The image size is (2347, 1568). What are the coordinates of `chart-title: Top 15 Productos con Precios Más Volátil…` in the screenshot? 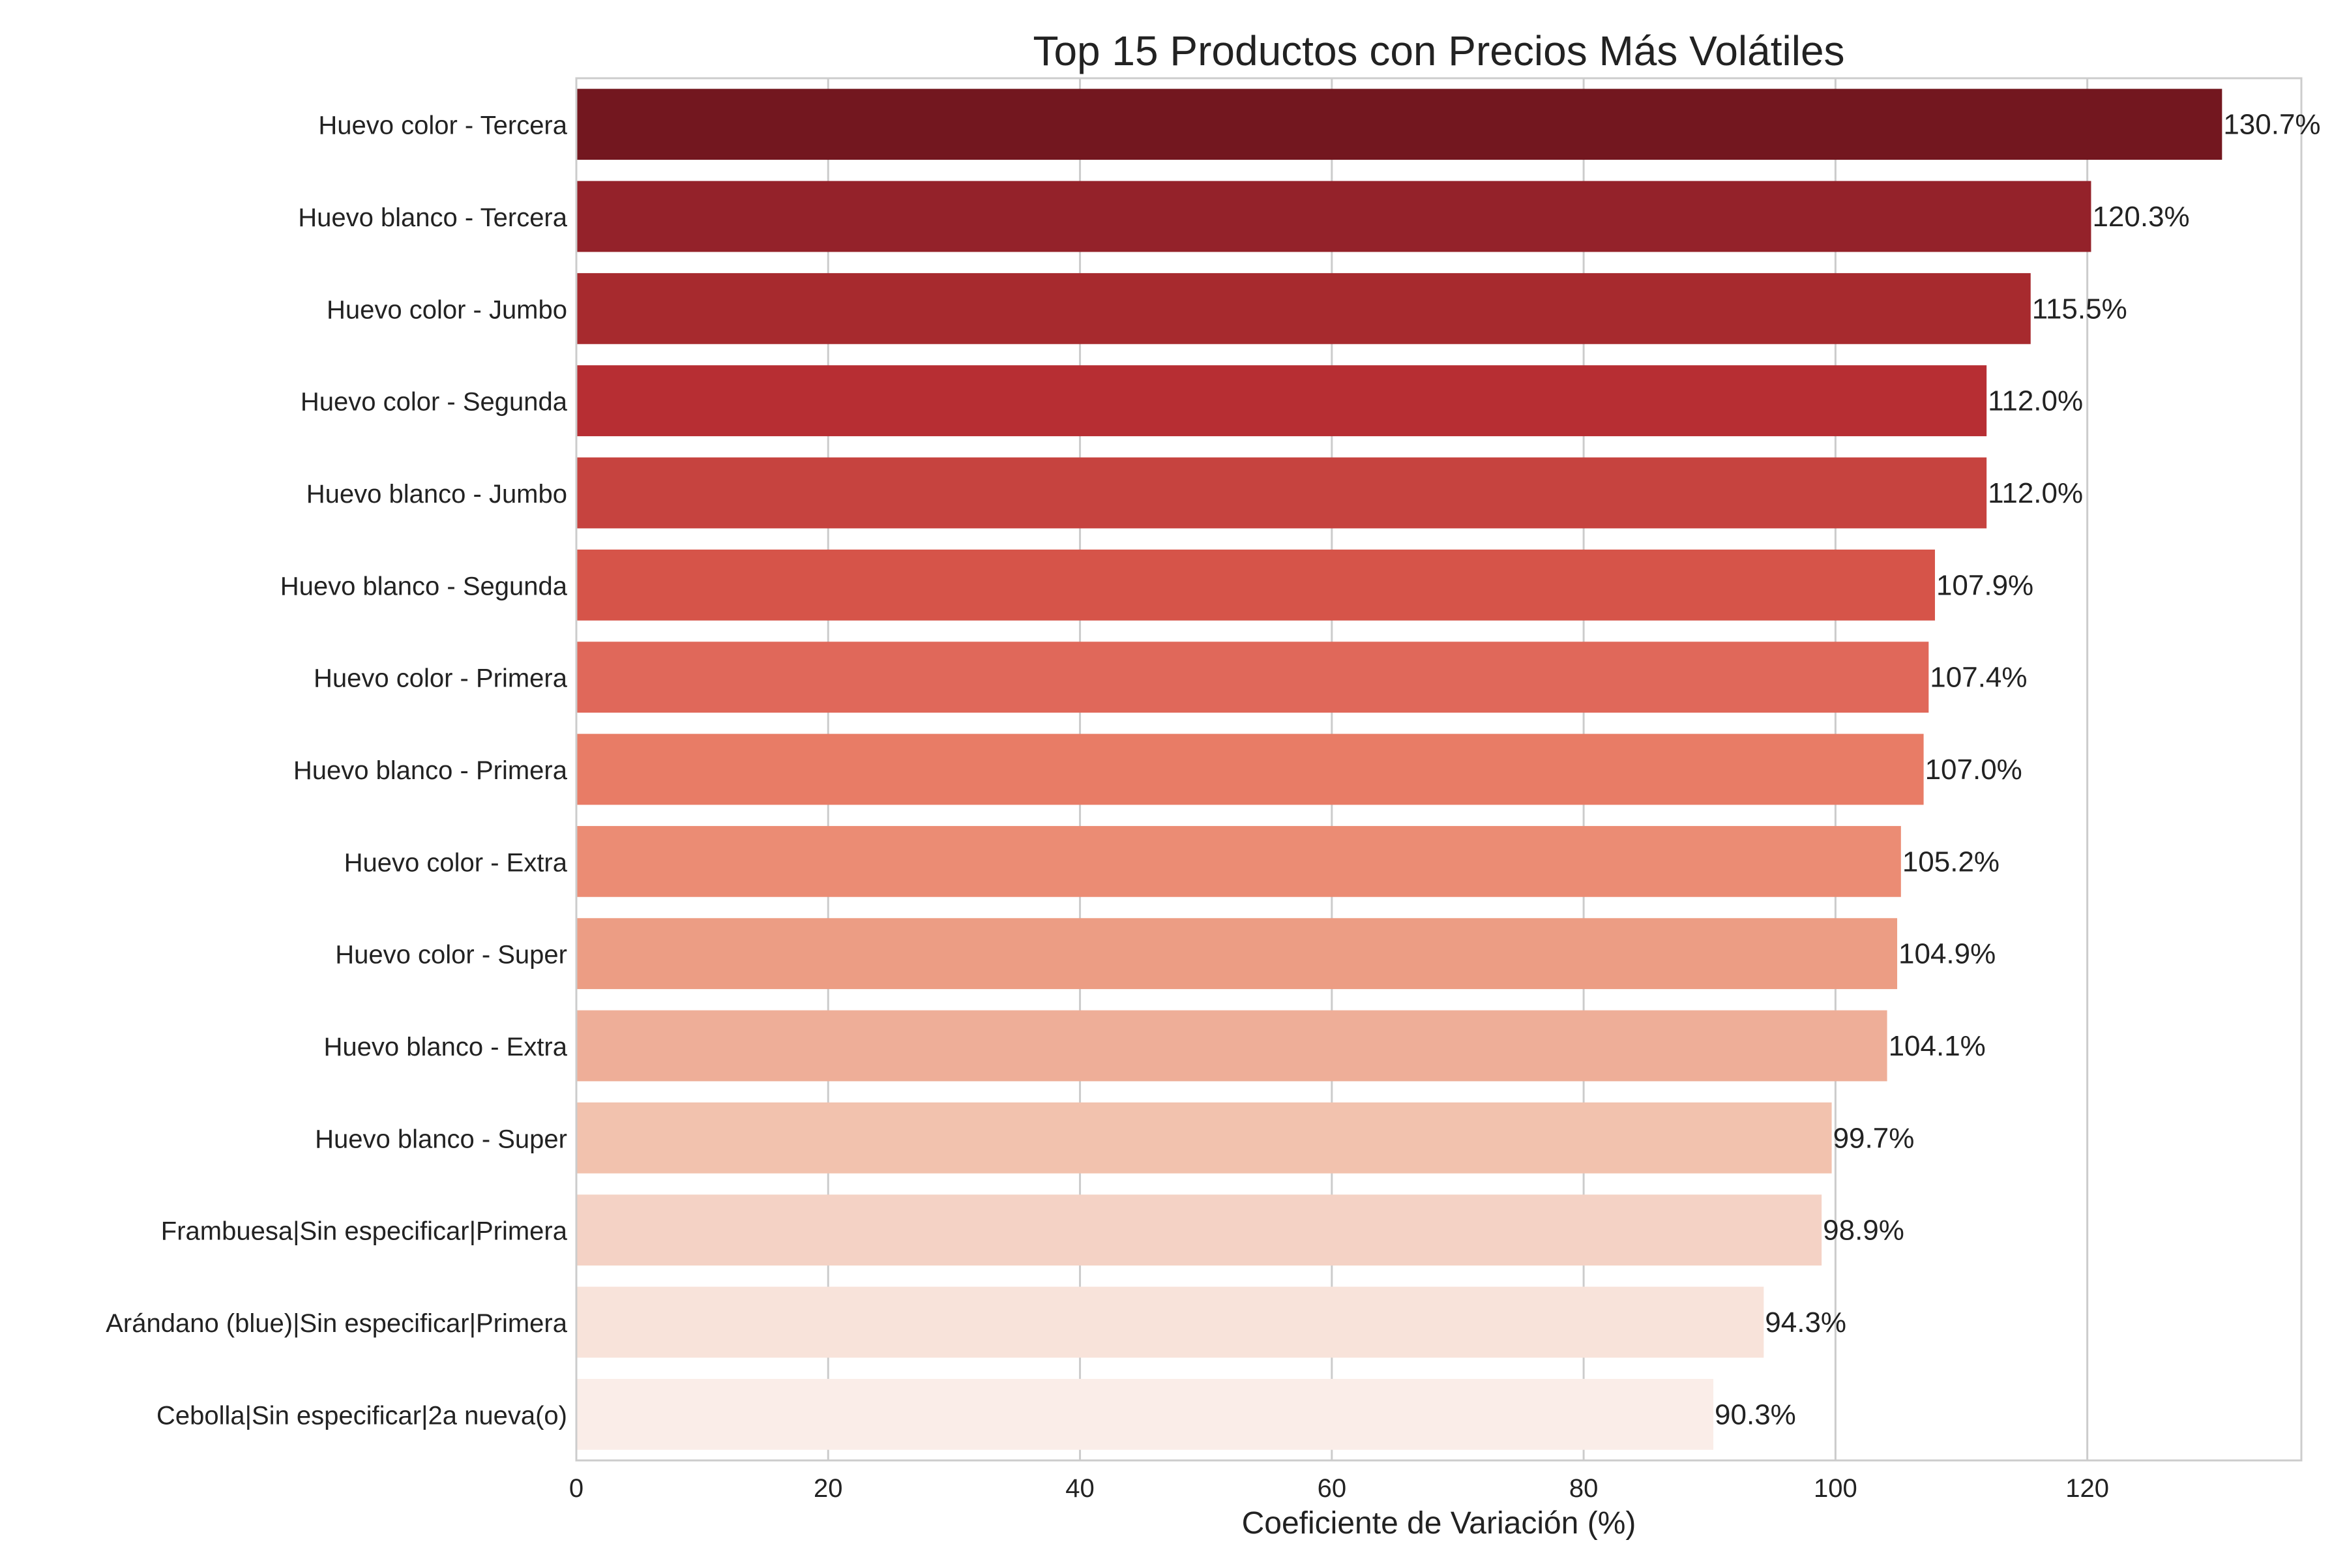 It's located at (1438, 50).